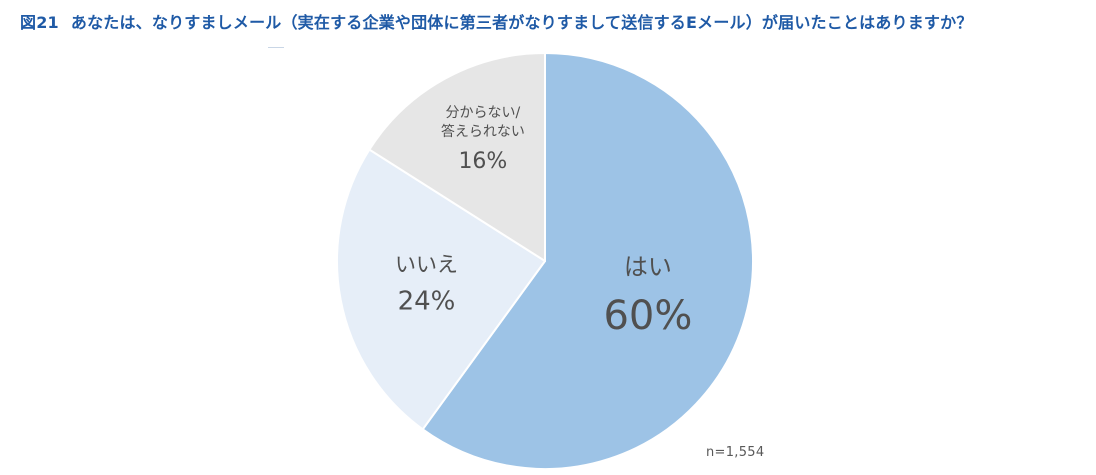 This screenshot has width=1096, height=475. What do you see at coordinates (276, 47) in the screenshot?
I see `decorative-line` at bounding box center [276, 47].